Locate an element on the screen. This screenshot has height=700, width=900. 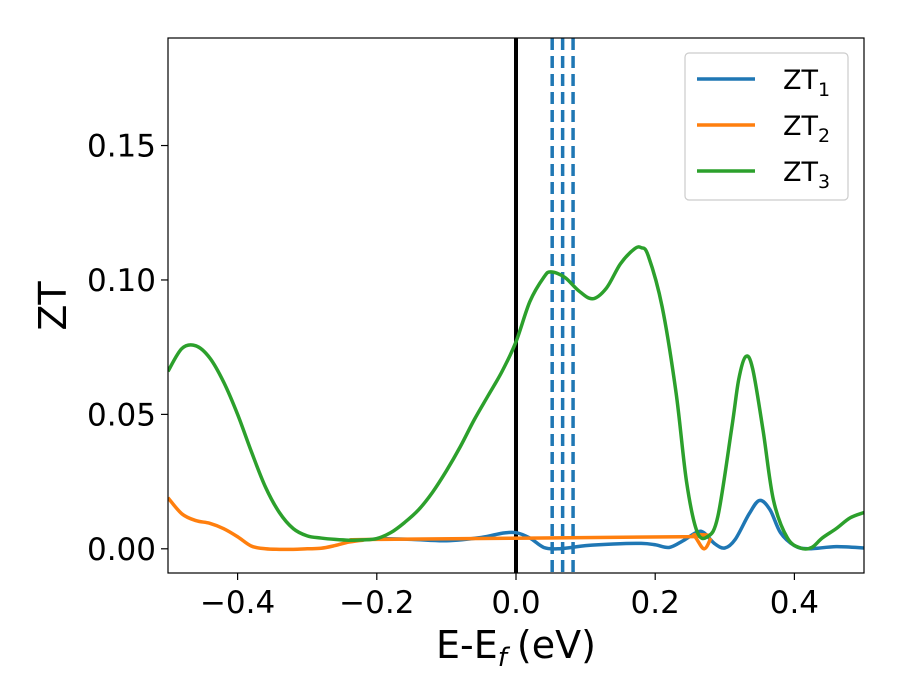
legend-label: ZT1 is located at coordinates (806, 83).